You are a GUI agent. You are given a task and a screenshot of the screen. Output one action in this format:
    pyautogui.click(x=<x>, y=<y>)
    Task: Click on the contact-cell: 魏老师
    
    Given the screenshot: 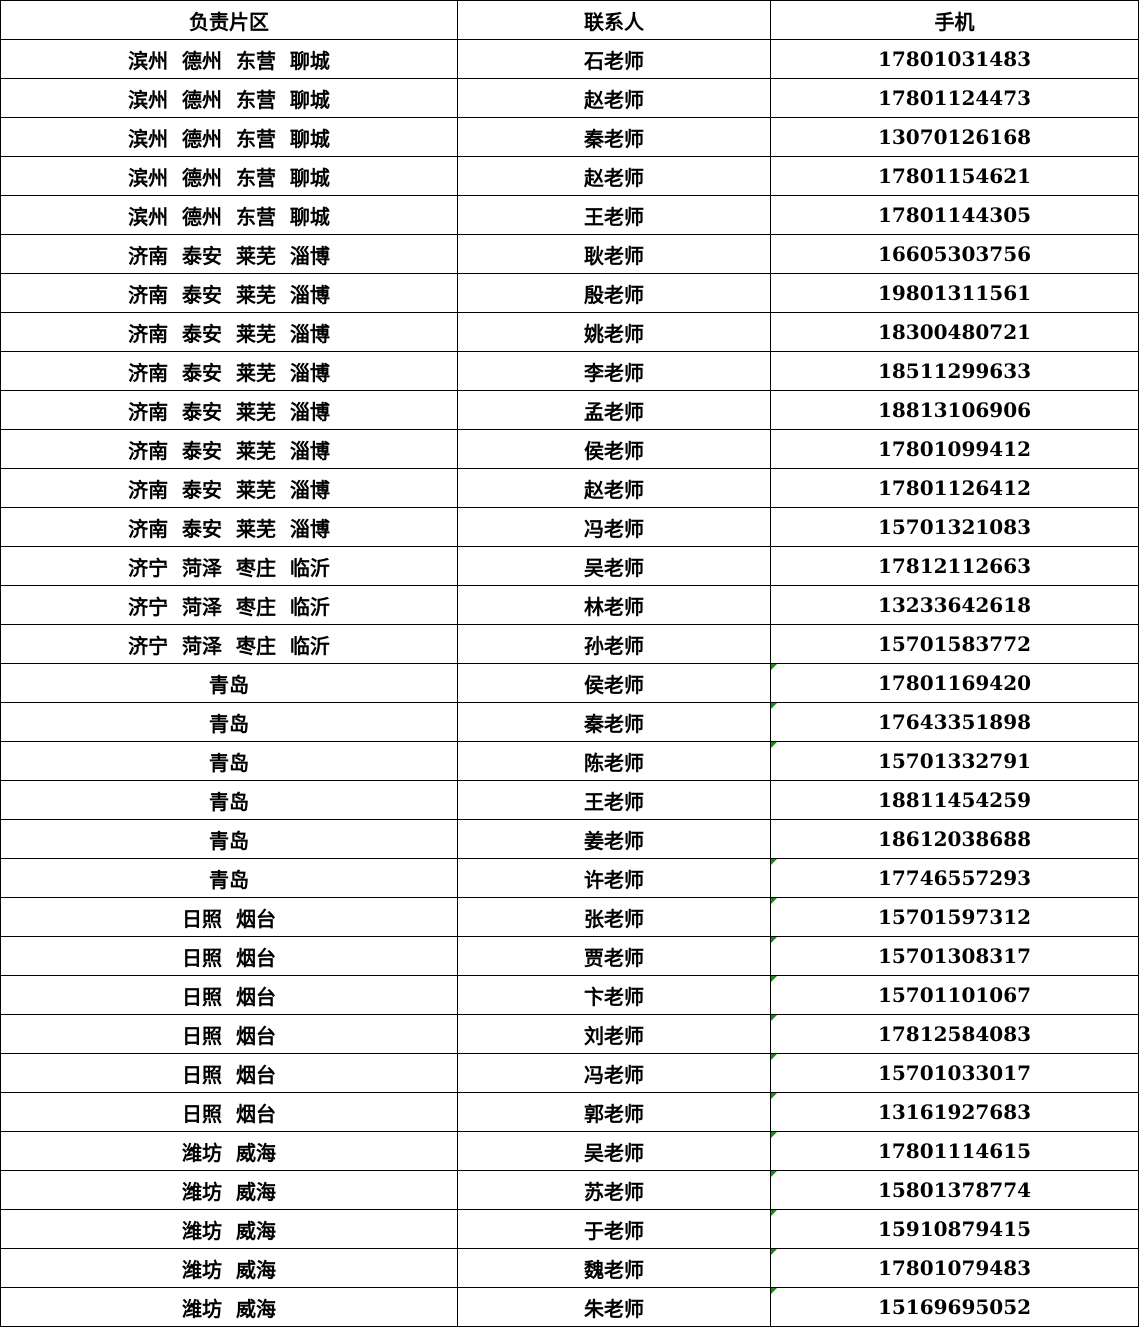 What is the action you would take?
    pyautogui.click(x=614, y=1268)
    